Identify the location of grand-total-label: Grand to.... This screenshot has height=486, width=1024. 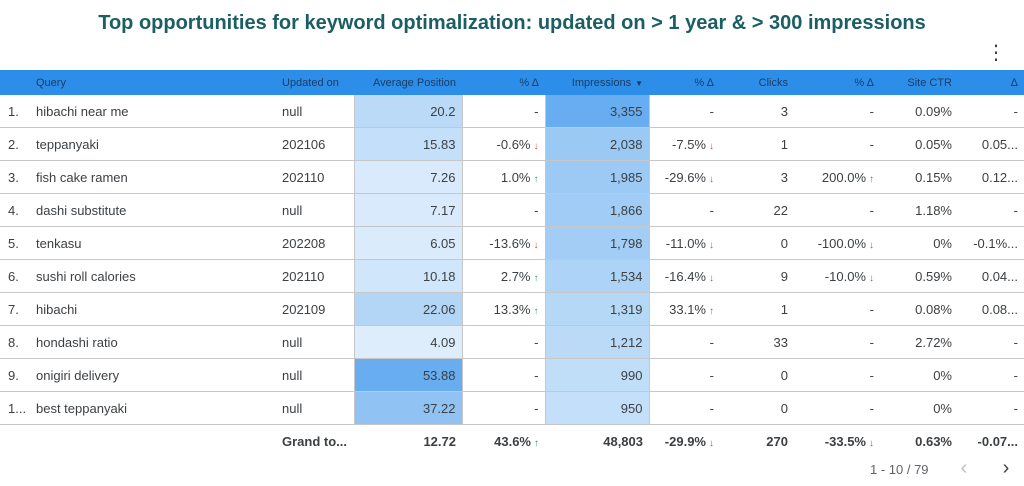
(314, 441).